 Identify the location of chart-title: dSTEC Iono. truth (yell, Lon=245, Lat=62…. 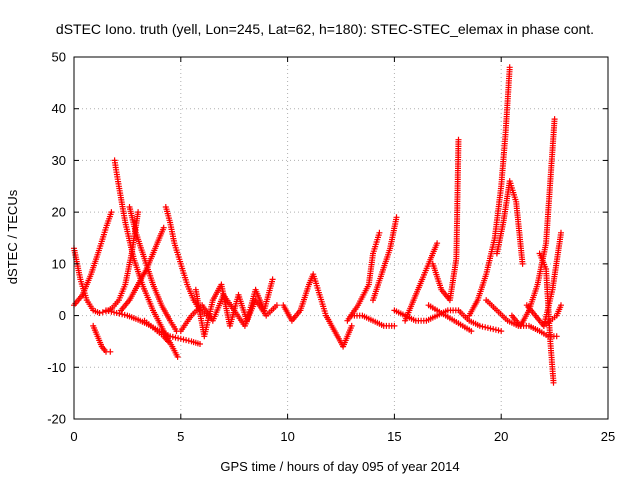
(325, 29).